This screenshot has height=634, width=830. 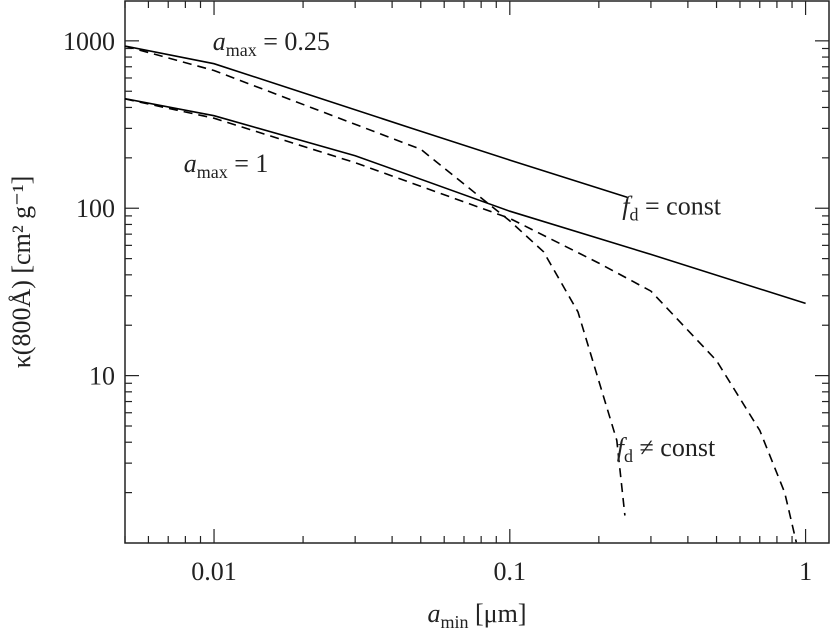 What do you see at coordinates (89, 41) in the screenshot?
I see `y-tick-label: 1000` at bounding box center [89, 41].